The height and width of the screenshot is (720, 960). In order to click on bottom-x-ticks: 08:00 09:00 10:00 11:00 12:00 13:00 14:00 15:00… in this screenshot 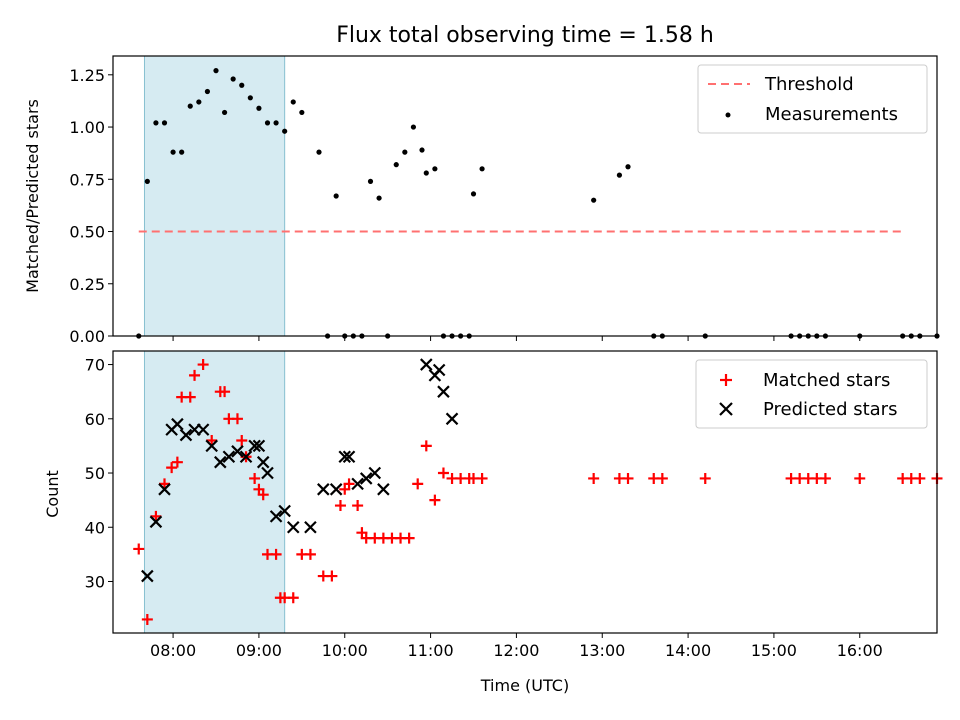, I will do `click(516, 646)`.